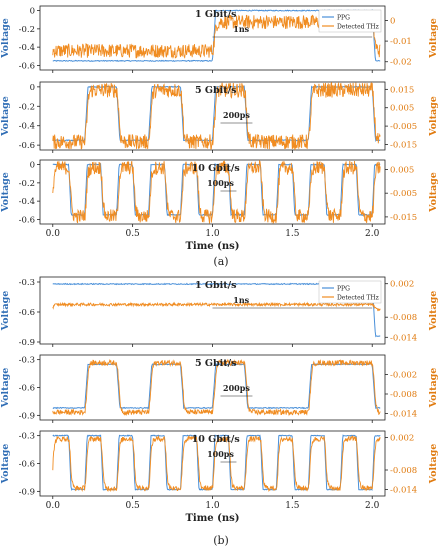 This screenshot has width=442, height=550. What do you see at coordinates (403, 376) in the screenshot?
I see `y2-tick-label: -0.002` at bounding box center [403, 376].